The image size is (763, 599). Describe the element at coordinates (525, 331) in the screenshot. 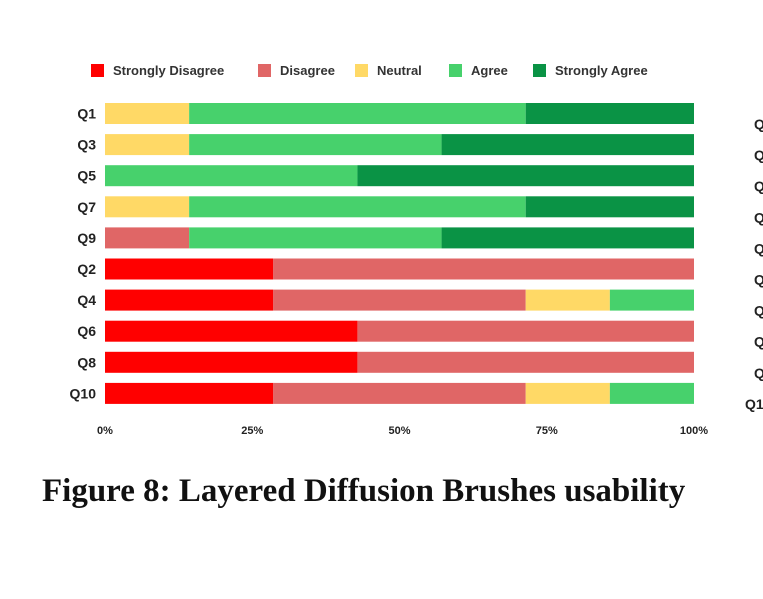

I see `bar-q6-disagree` at that location.